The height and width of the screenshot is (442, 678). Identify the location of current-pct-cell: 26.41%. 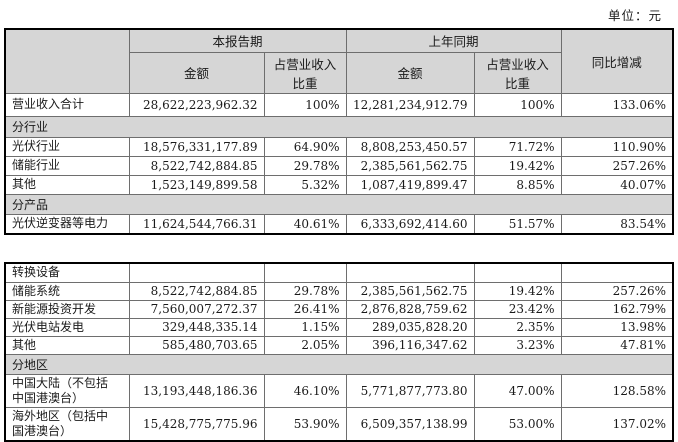
(305, 309).